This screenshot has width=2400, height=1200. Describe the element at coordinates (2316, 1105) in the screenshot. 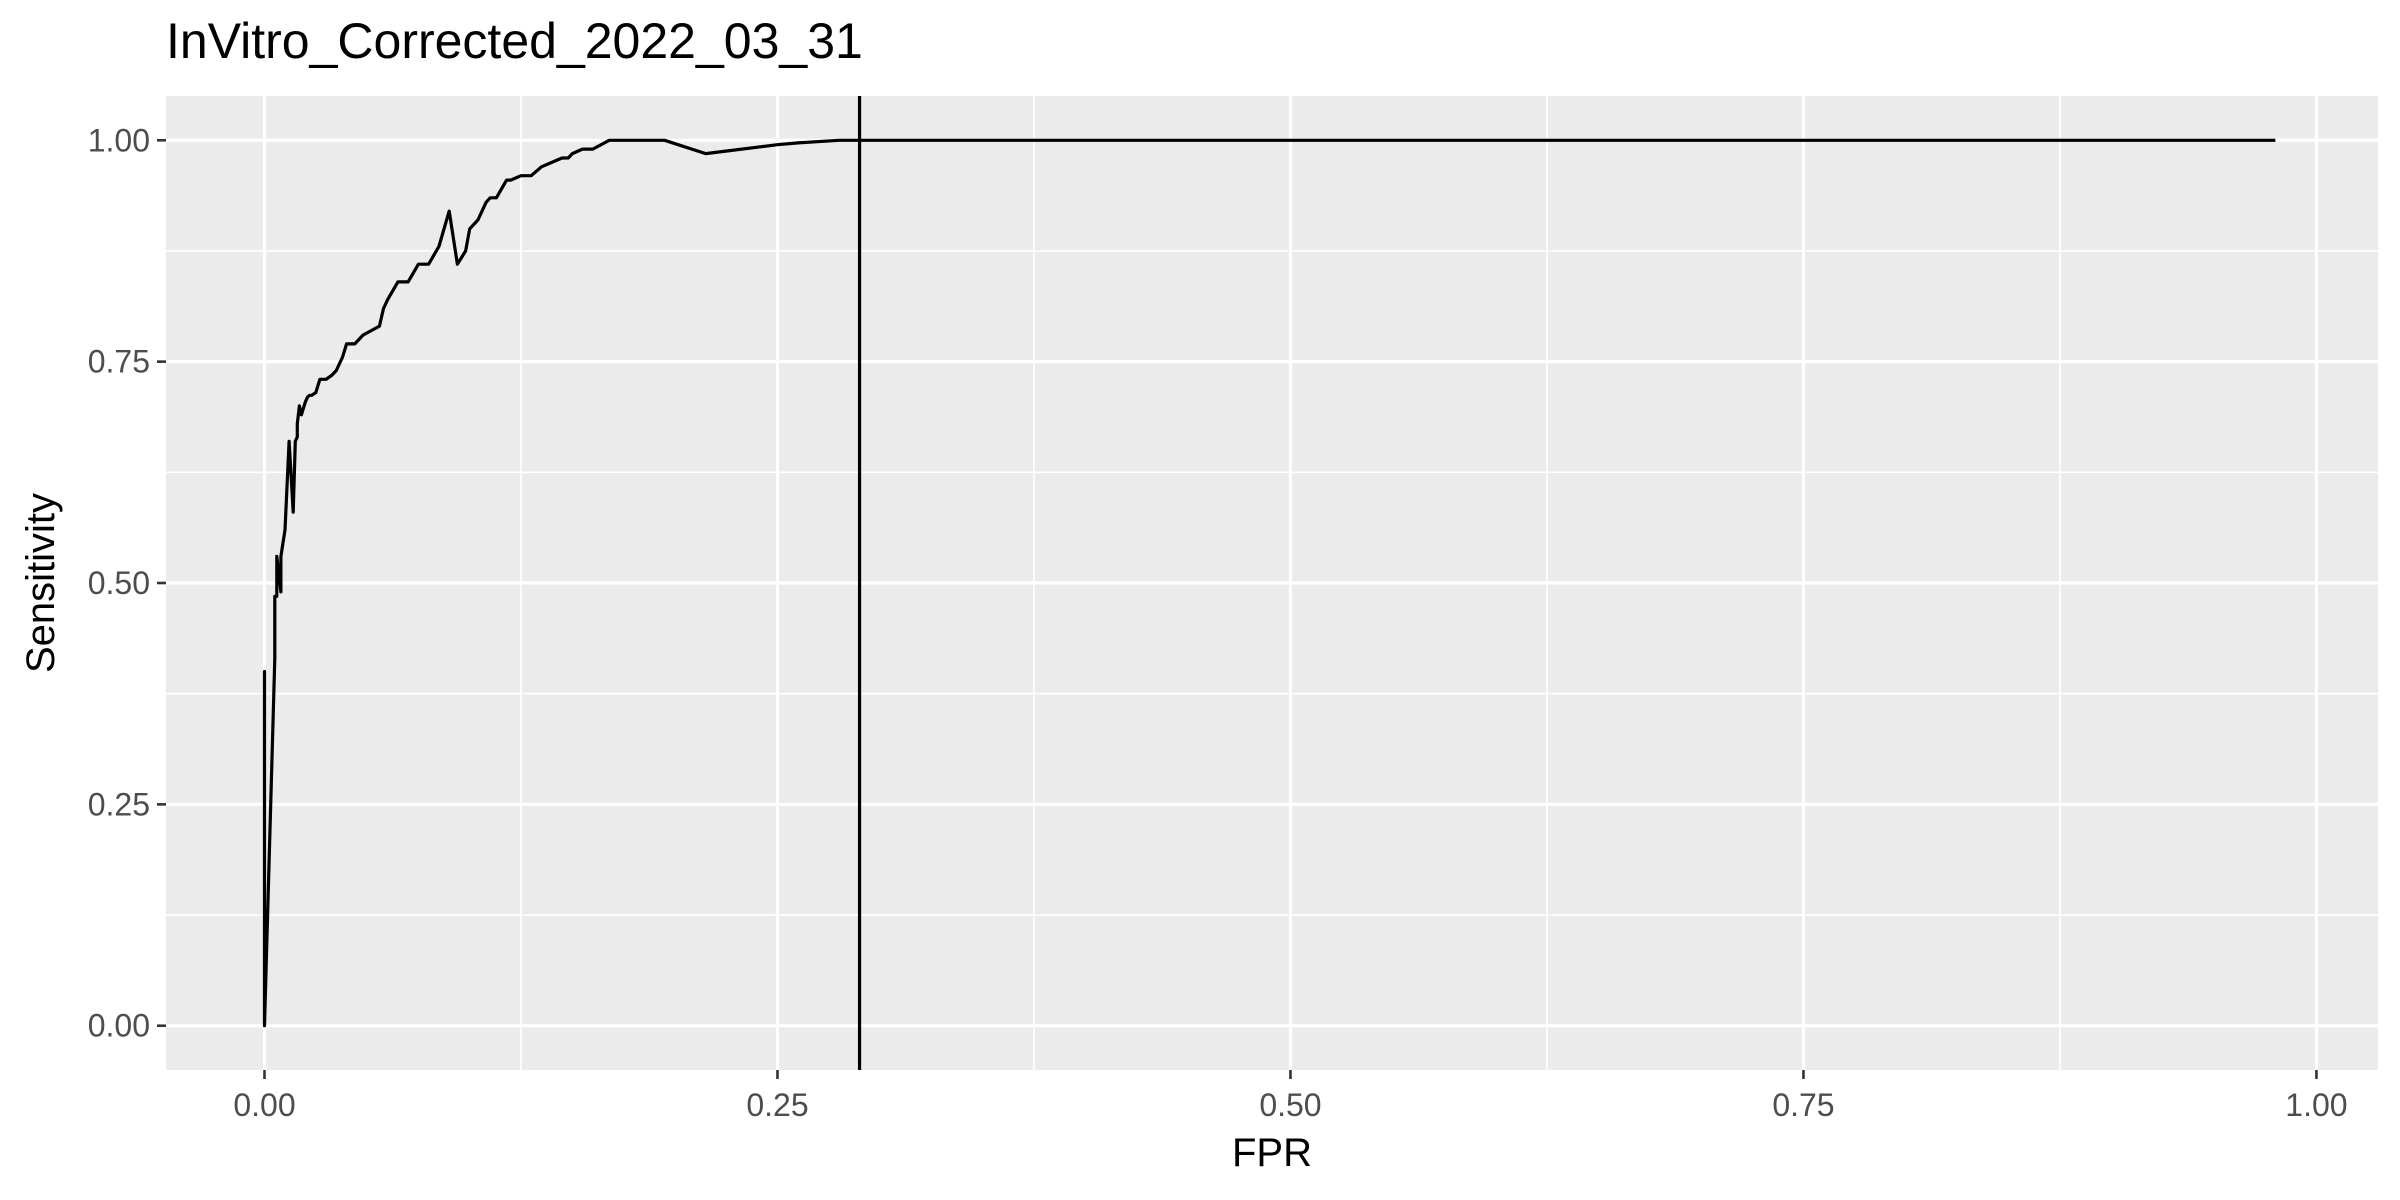

I see `x-tick-label: 1.00` at that location.